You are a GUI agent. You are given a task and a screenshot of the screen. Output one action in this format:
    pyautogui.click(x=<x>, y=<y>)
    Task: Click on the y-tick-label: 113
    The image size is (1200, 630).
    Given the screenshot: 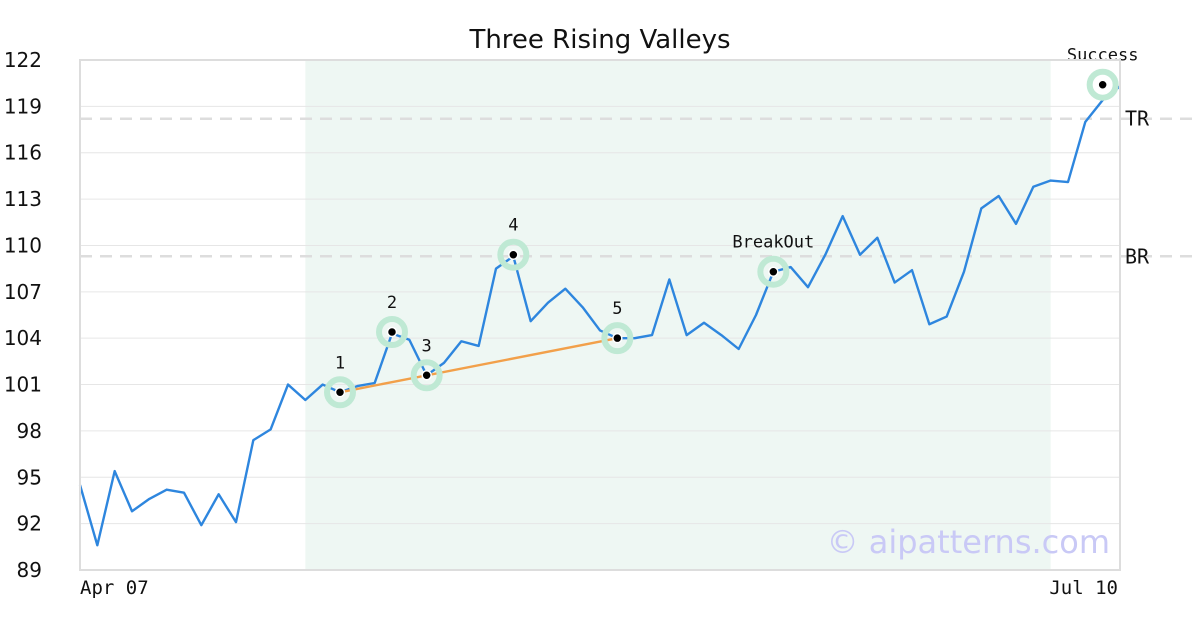 What is the action you would take?
    pyautogui.click(x=23, y=199)
    